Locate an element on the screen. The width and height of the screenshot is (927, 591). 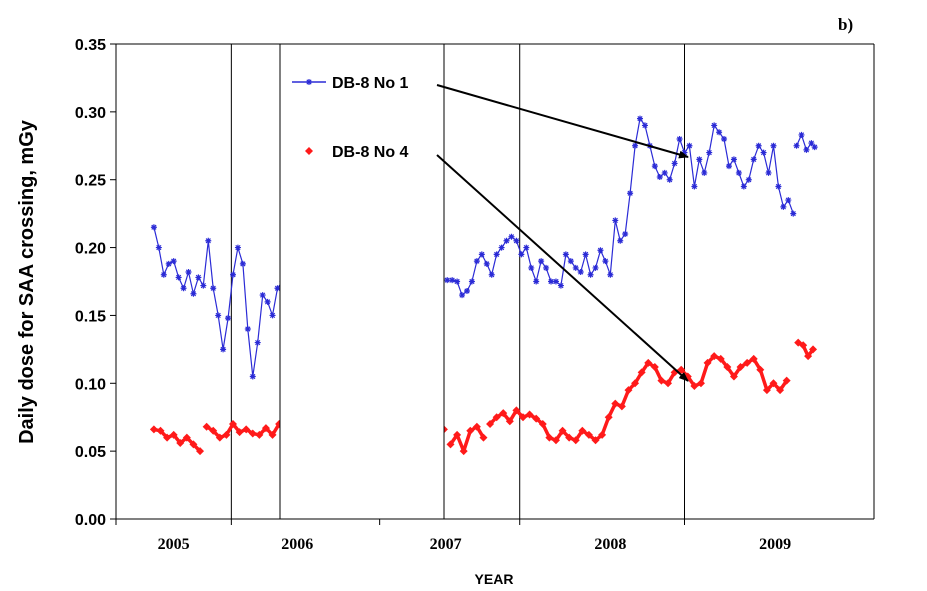
y-tick-label: 0.05 is located at coordinates (90, 452).